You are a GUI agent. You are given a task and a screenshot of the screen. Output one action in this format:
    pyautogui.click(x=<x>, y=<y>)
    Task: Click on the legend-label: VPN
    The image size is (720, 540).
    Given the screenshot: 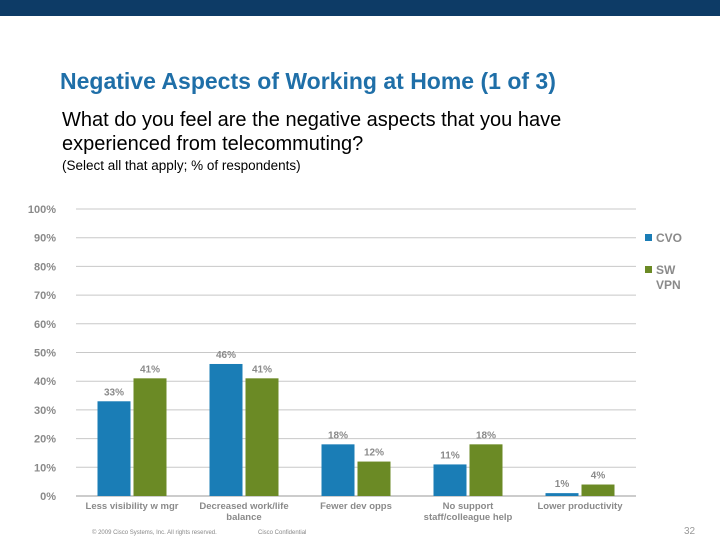 What is the action you would take?
    pyautogui.click(x=668, y=285)
    